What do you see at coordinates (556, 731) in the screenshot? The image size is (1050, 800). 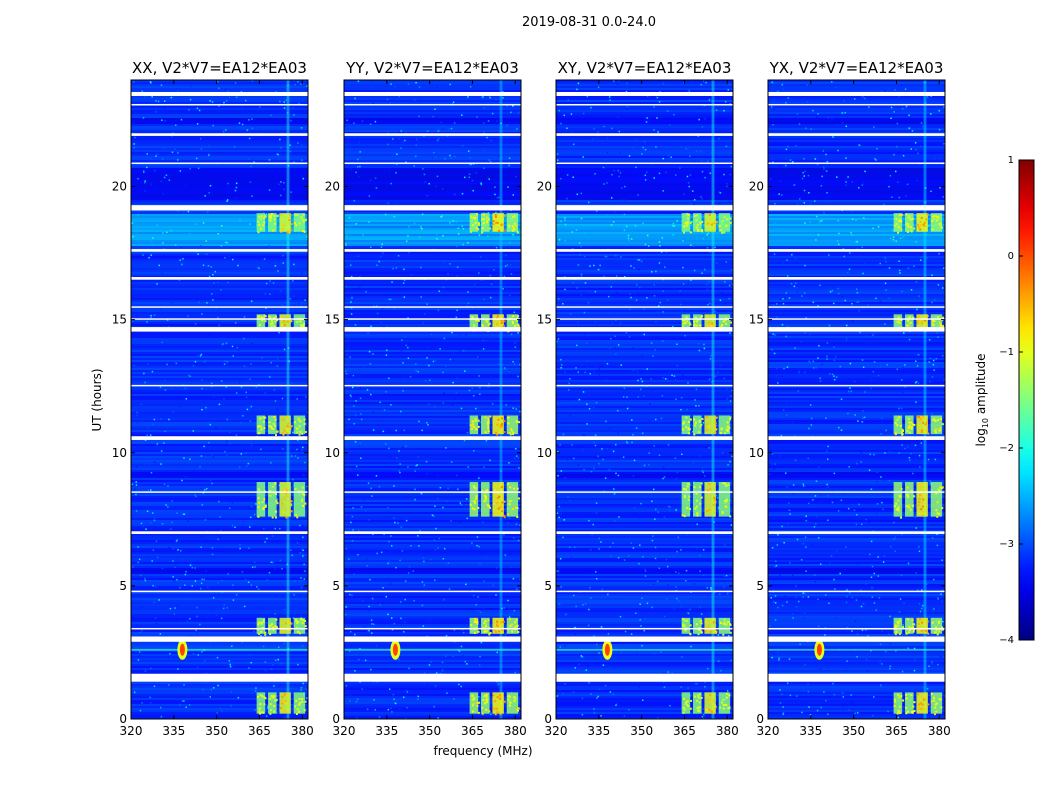 I see `x-tick-label: 320` at bounding box center [556, 731].